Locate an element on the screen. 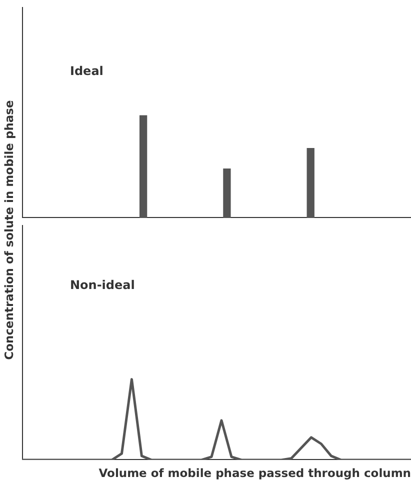  chart-title: Non-ideal is located at coordinates (102, 285).